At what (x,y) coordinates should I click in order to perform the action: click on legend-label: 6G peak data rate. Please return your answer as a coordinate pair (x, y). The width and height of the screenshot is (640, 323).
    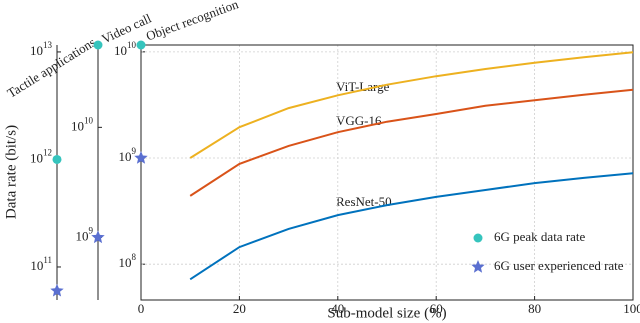
    Looking at the image, I should click on (540, 236).